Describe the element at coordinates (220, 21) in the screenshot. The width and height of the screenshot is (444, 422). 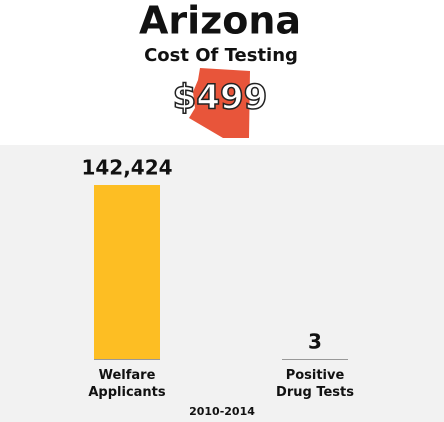
I see `chart-title: Arizona` at that location.